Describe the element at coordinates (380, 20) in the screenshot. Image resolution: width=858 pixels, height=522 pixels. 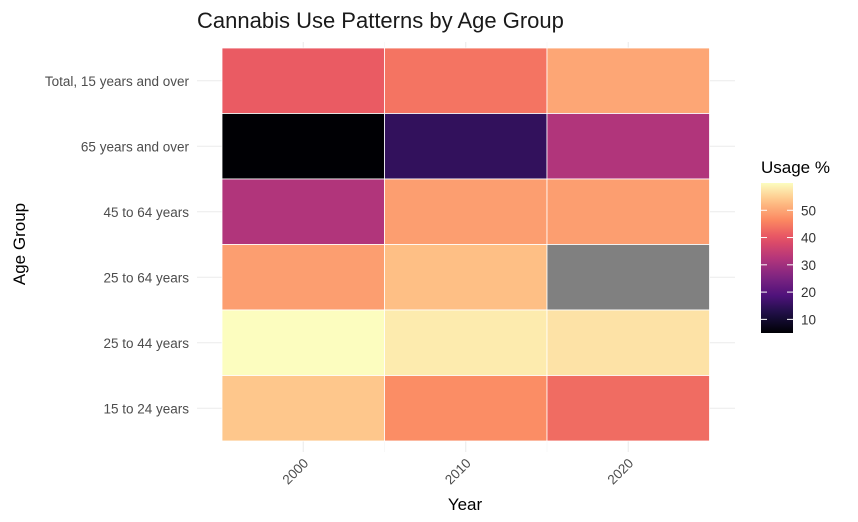
I see `chart-title: Cannabis Use Patterns by Age Group` at that location.